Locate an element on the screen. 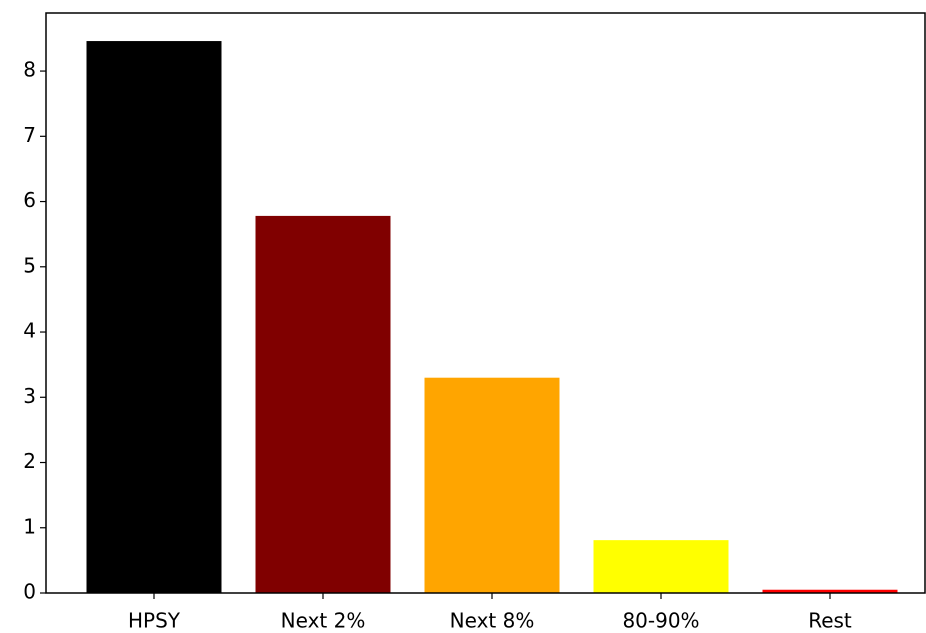  x-tick-label: 80-90% is located at coordinates (660, 621).